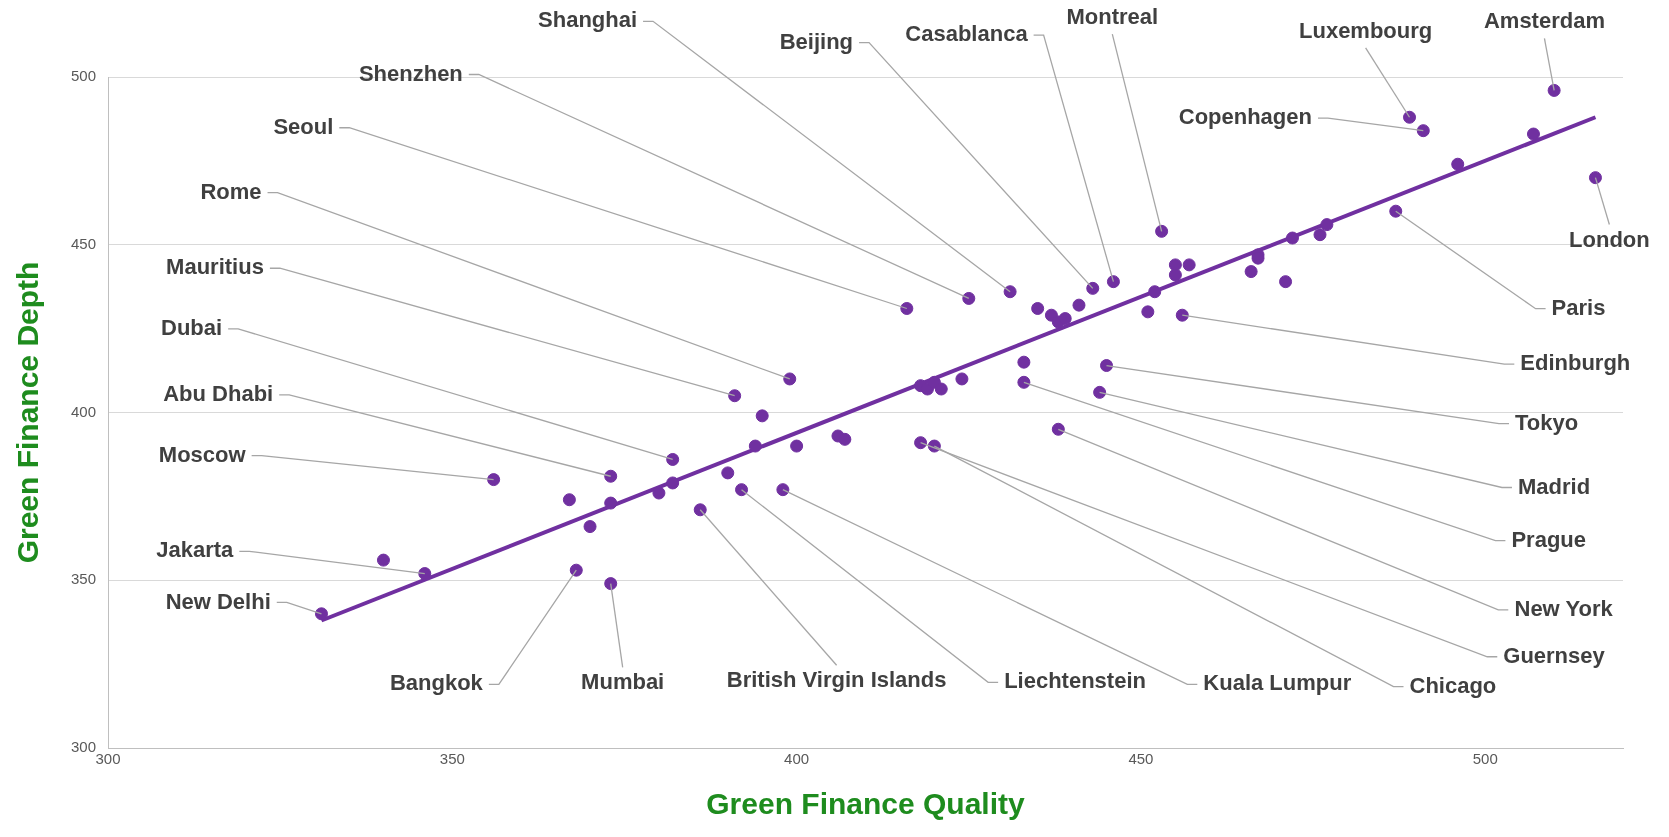  Describe the element at coordinates (1575, 363) in the screenshot. I see `annotation: Edinburgh` at that location.